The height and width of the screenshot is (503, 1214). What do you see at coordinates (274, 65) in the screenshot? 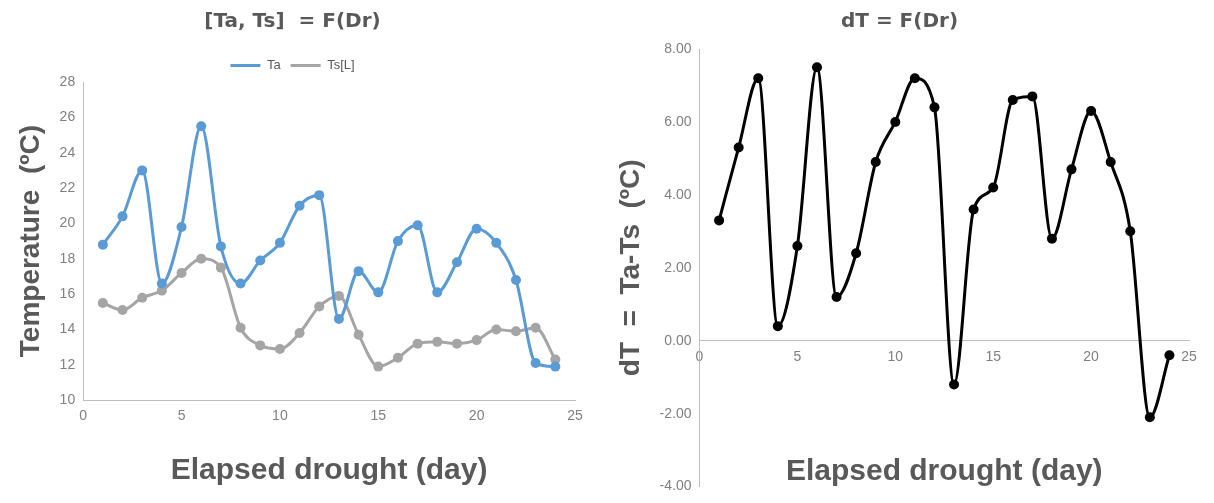
I see `legend-label: Ta` at bounding box center [274, 65].